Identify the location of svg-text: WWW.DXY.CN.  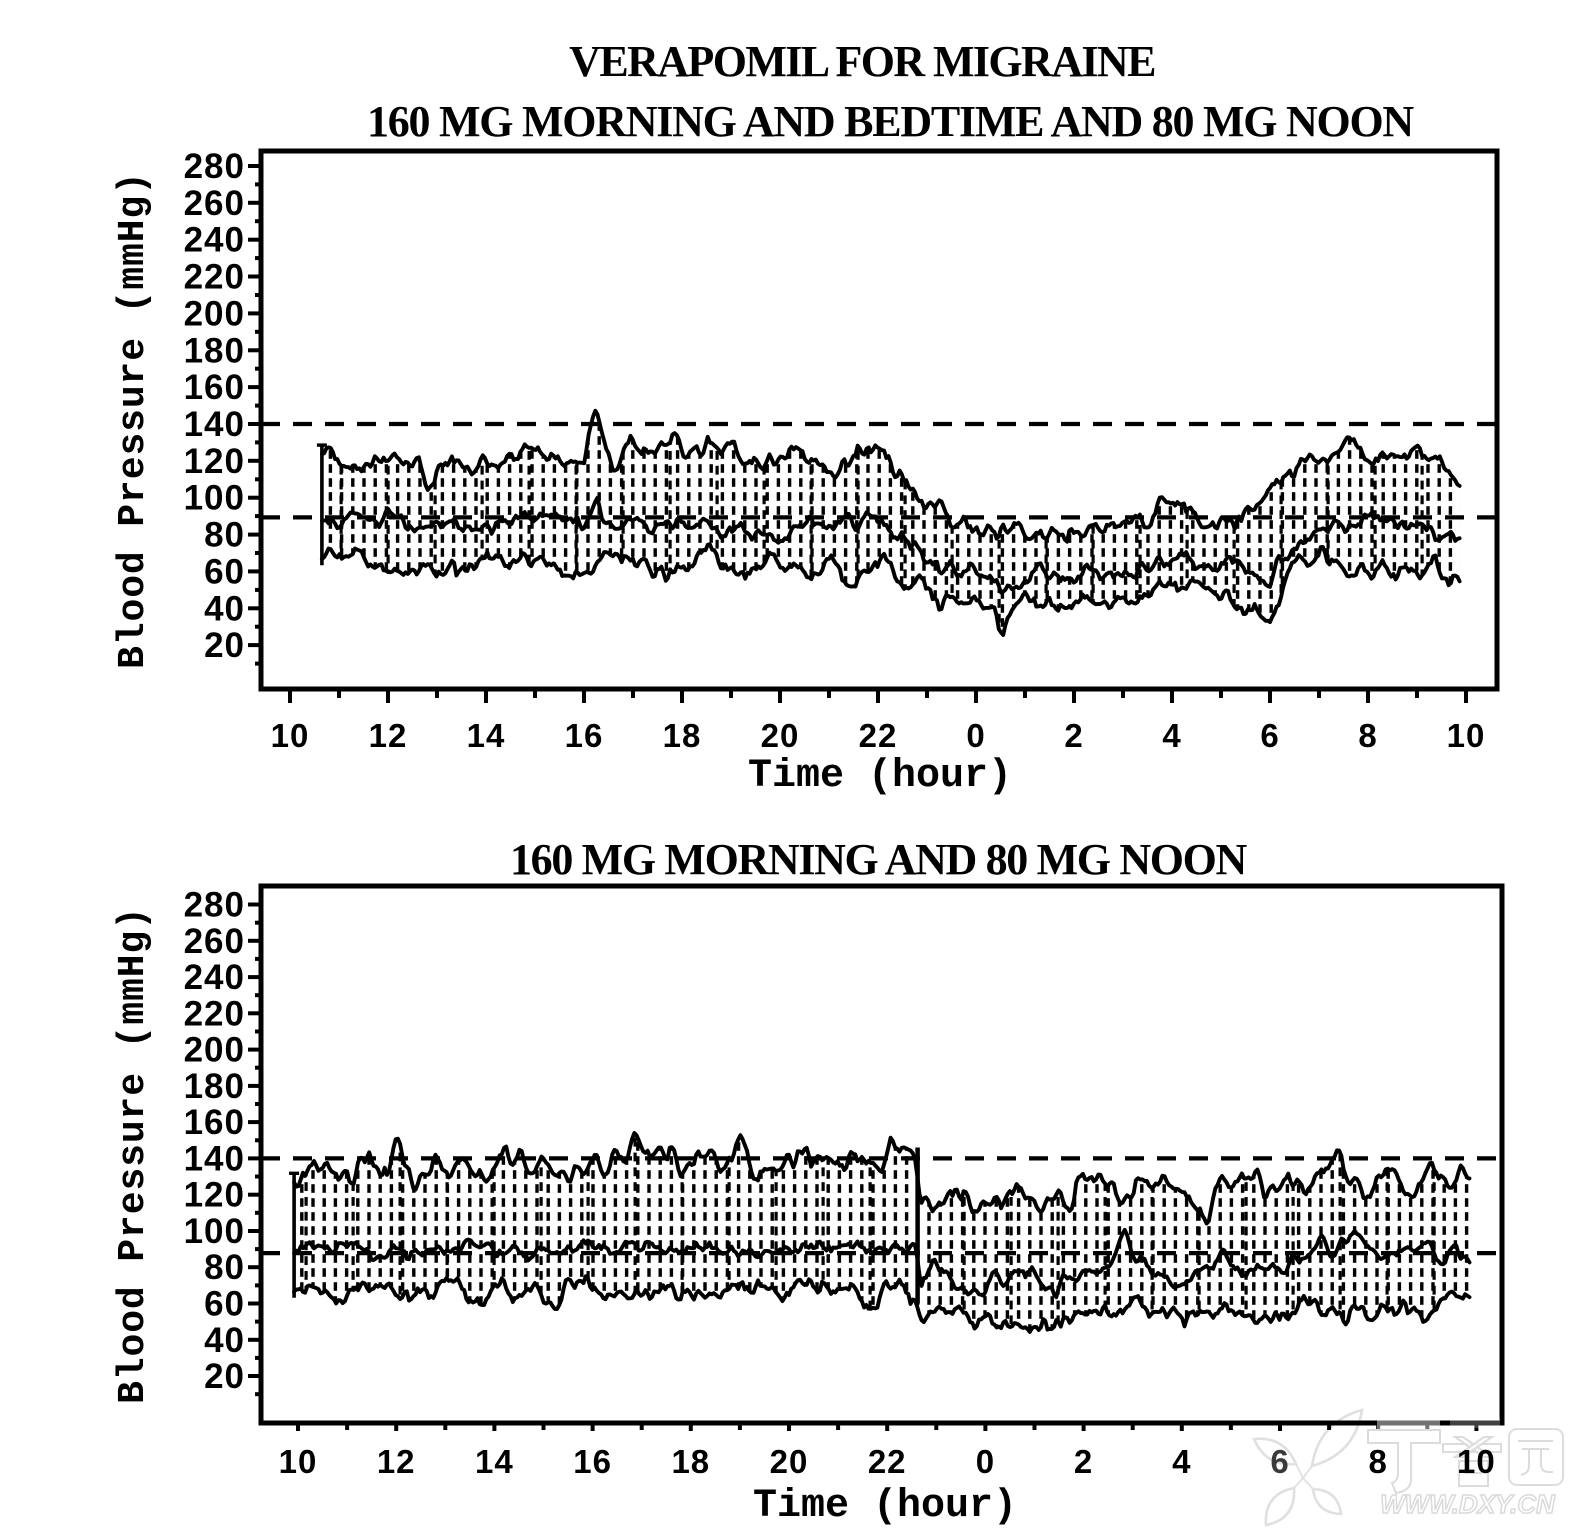
(1468, 1504).